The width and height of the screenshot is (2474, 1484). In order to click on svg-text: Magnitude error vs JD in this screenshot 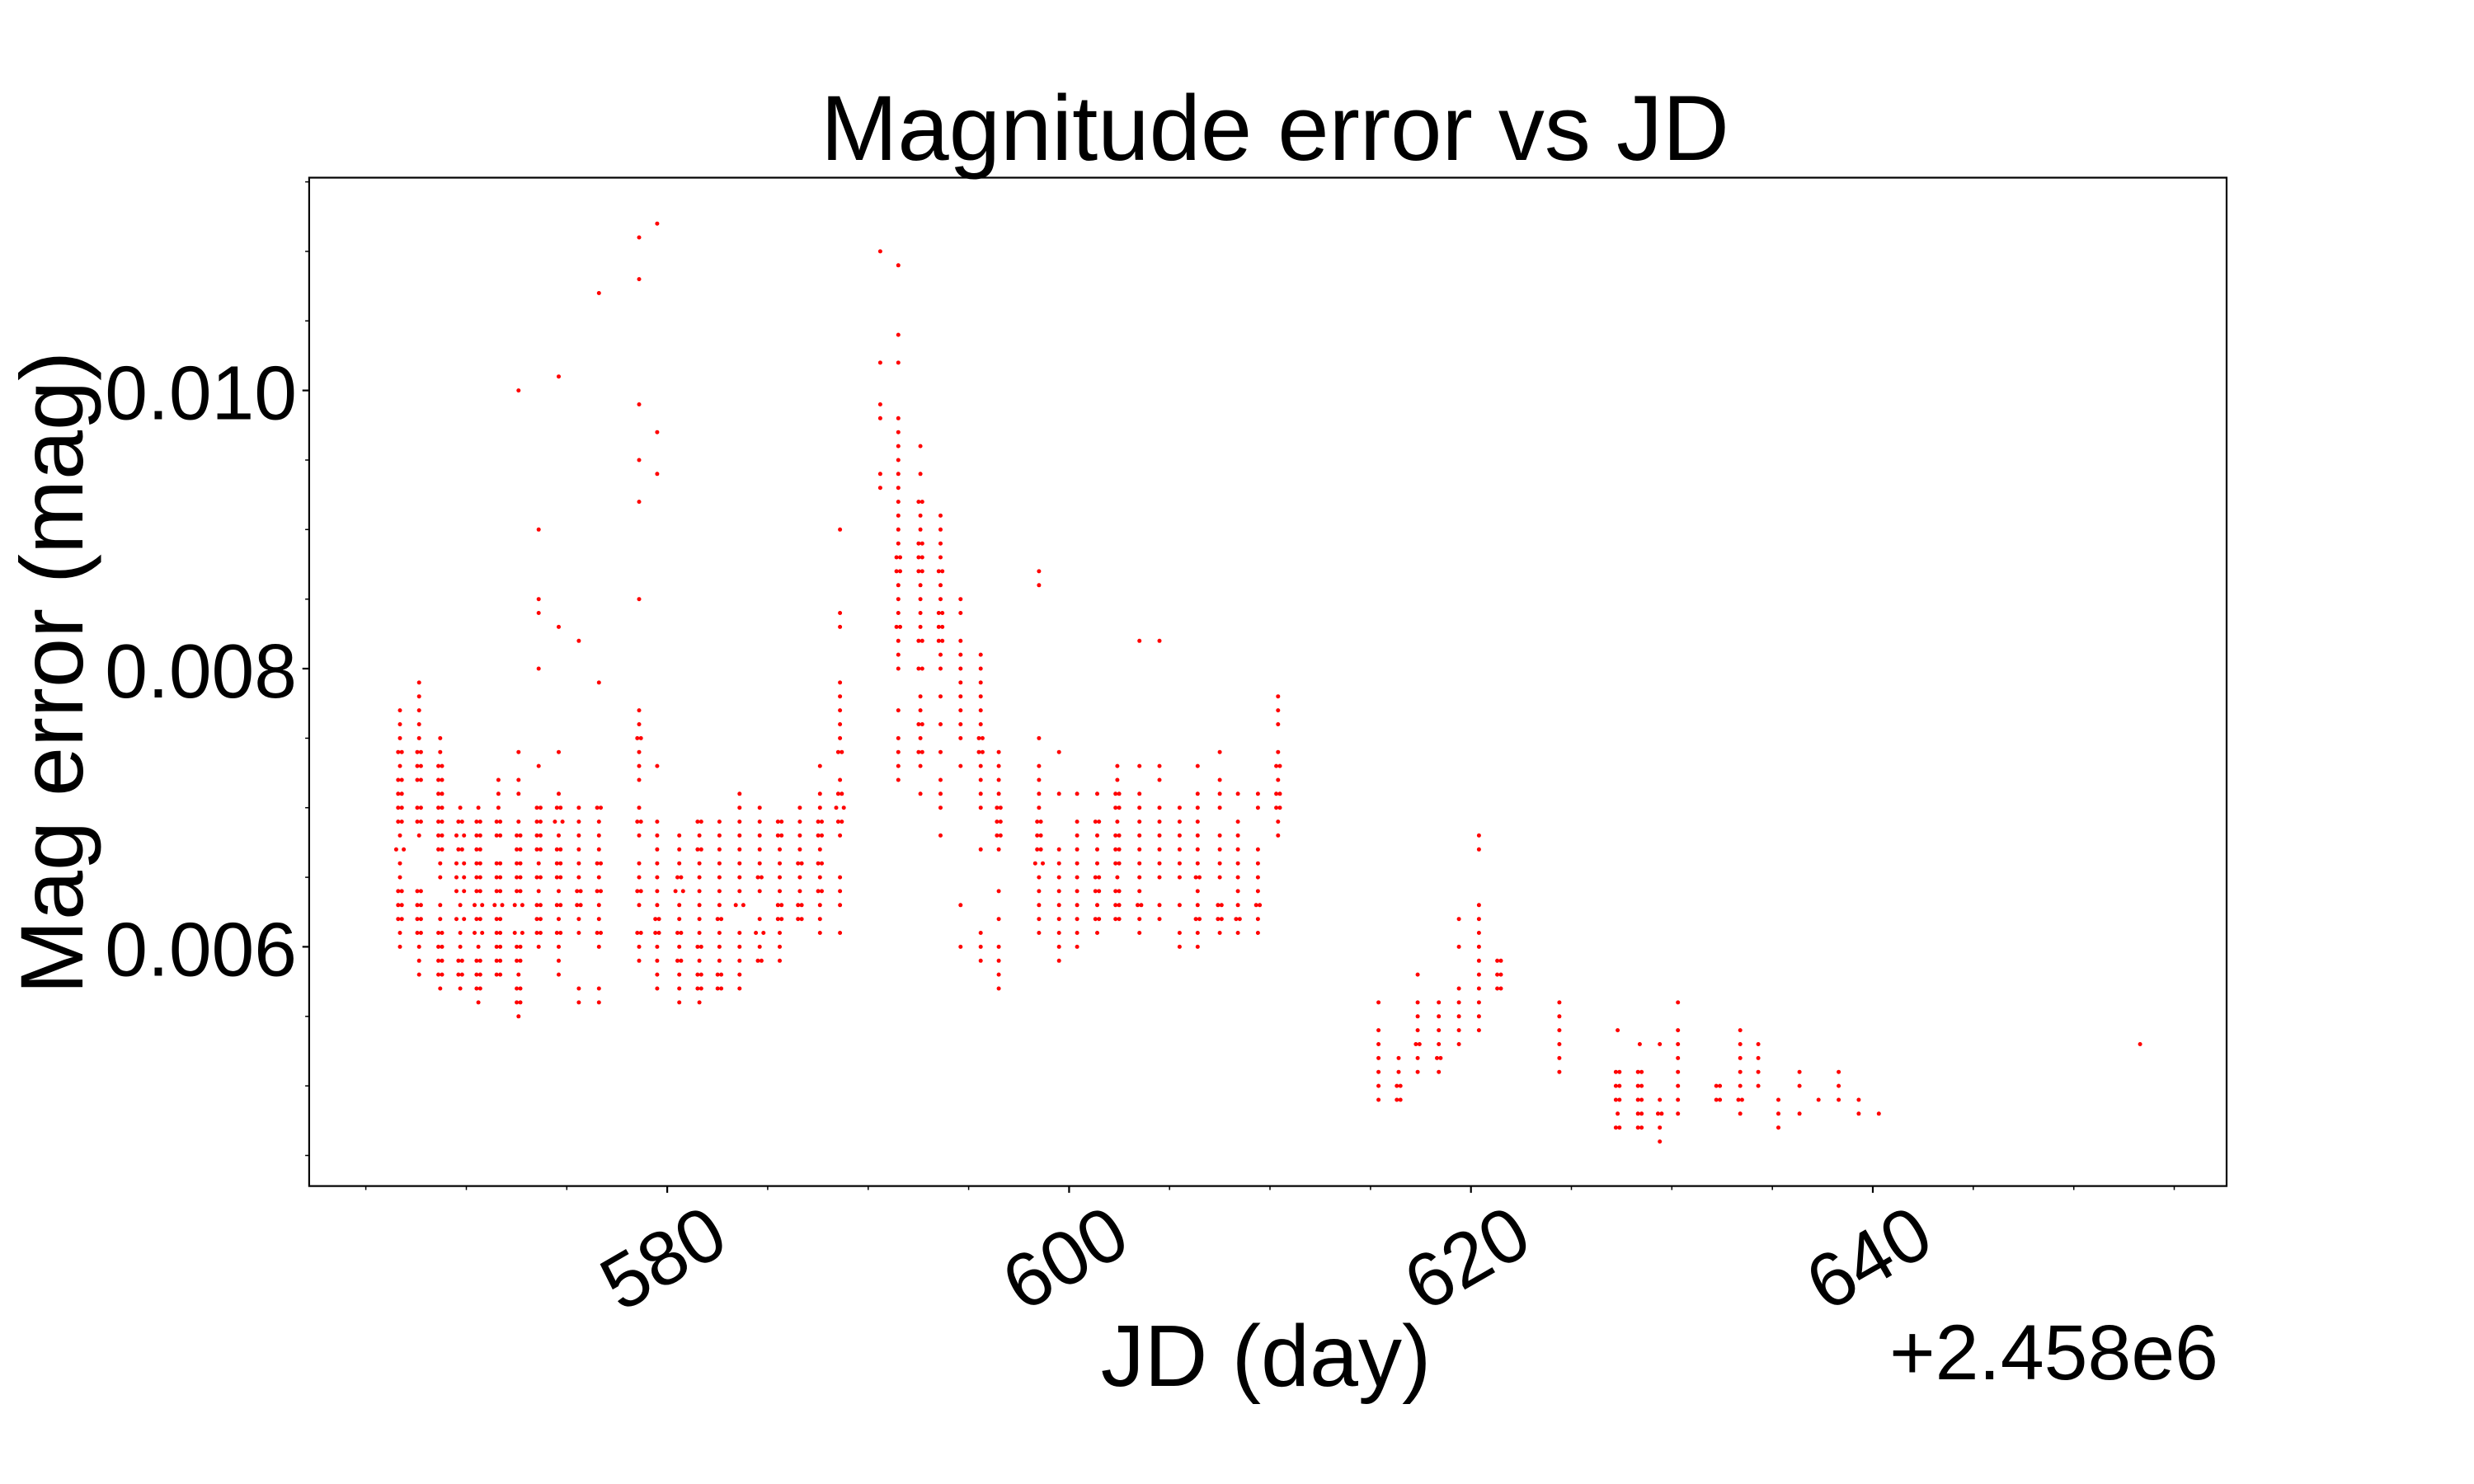, I will do `click(1275, 128)`.